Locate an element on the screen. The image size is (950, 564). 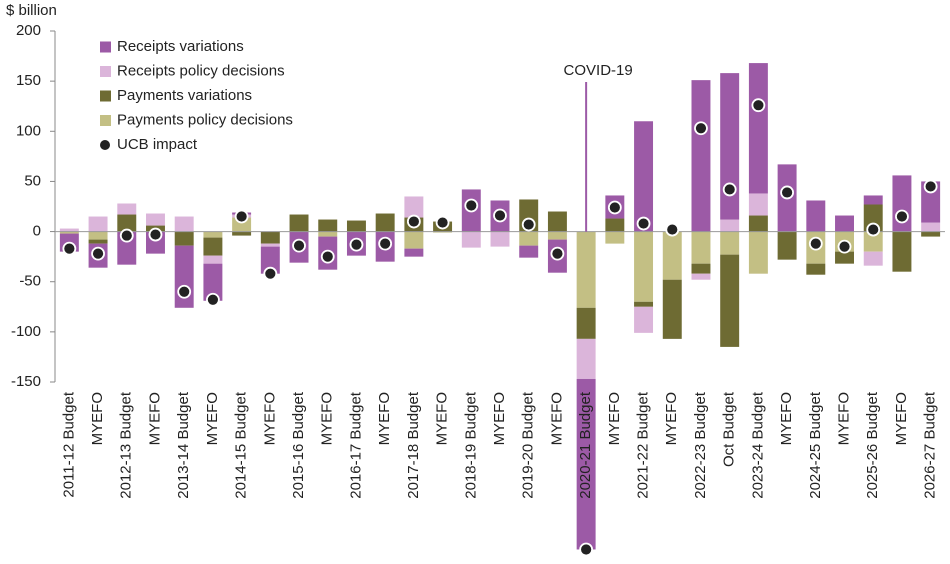
x-tick-label: 2012-13 Budget is located at coordinates (126, 445).